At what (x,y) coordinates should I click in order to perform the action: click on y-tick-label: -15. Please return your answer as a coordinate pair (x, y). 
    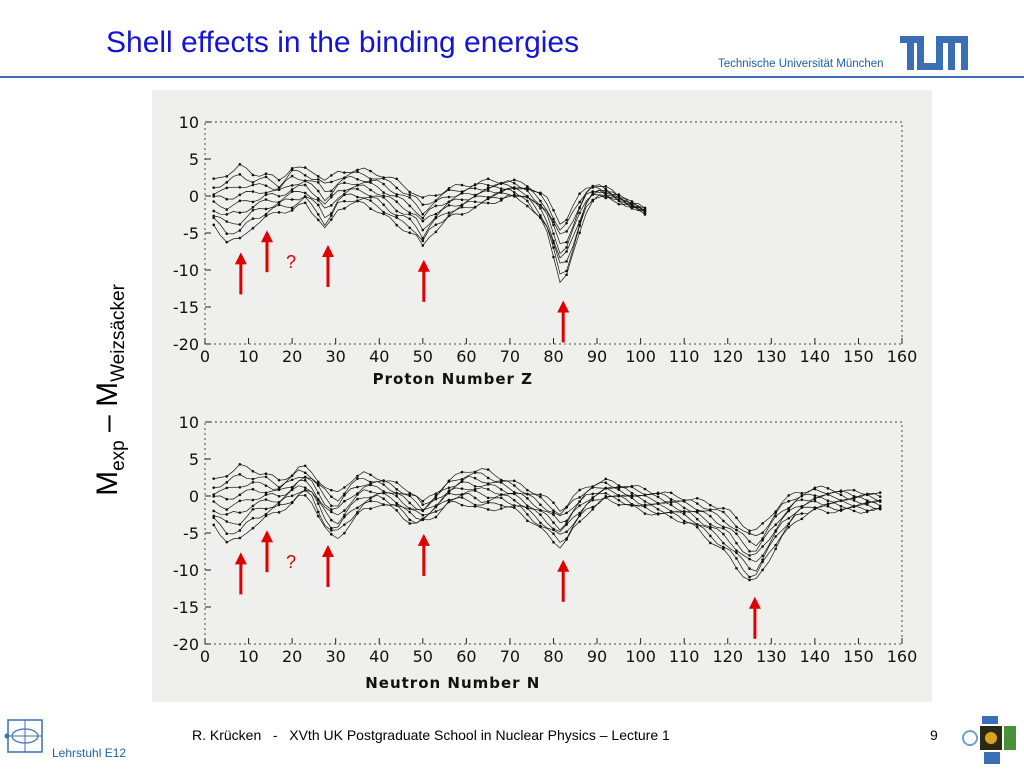
    Looking at the image, I should click on (186, 607).